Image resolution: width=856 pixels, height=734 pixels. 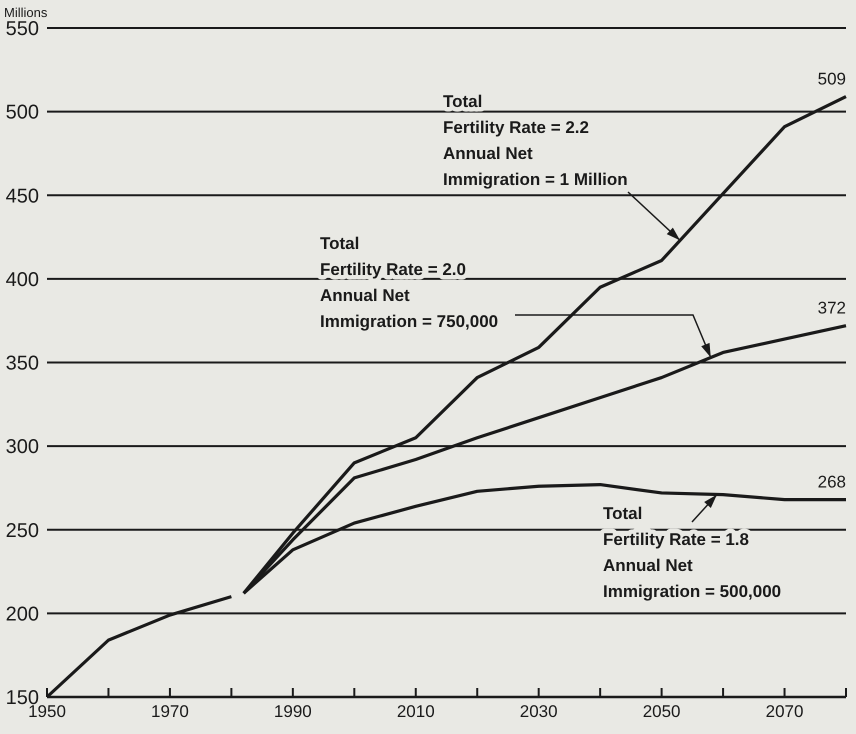 What do you see at coordinates (832, 79) in the screenshot?
I see `data-label: 509` at bounding box center [832, 79].